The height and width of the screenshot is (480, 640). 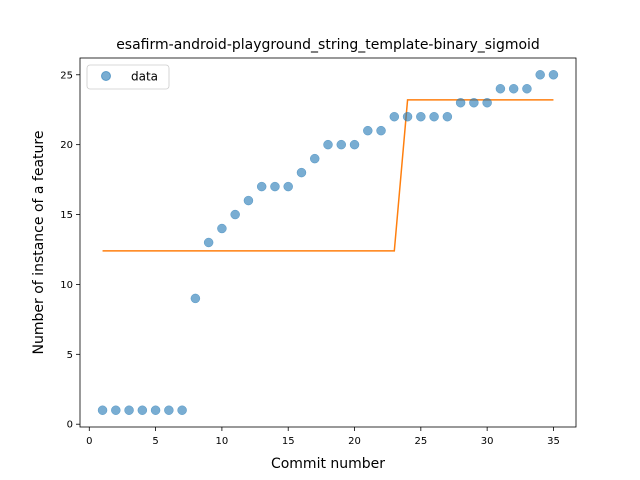 I want to click on y-tick-label: 5, so click(x=70, y=355).